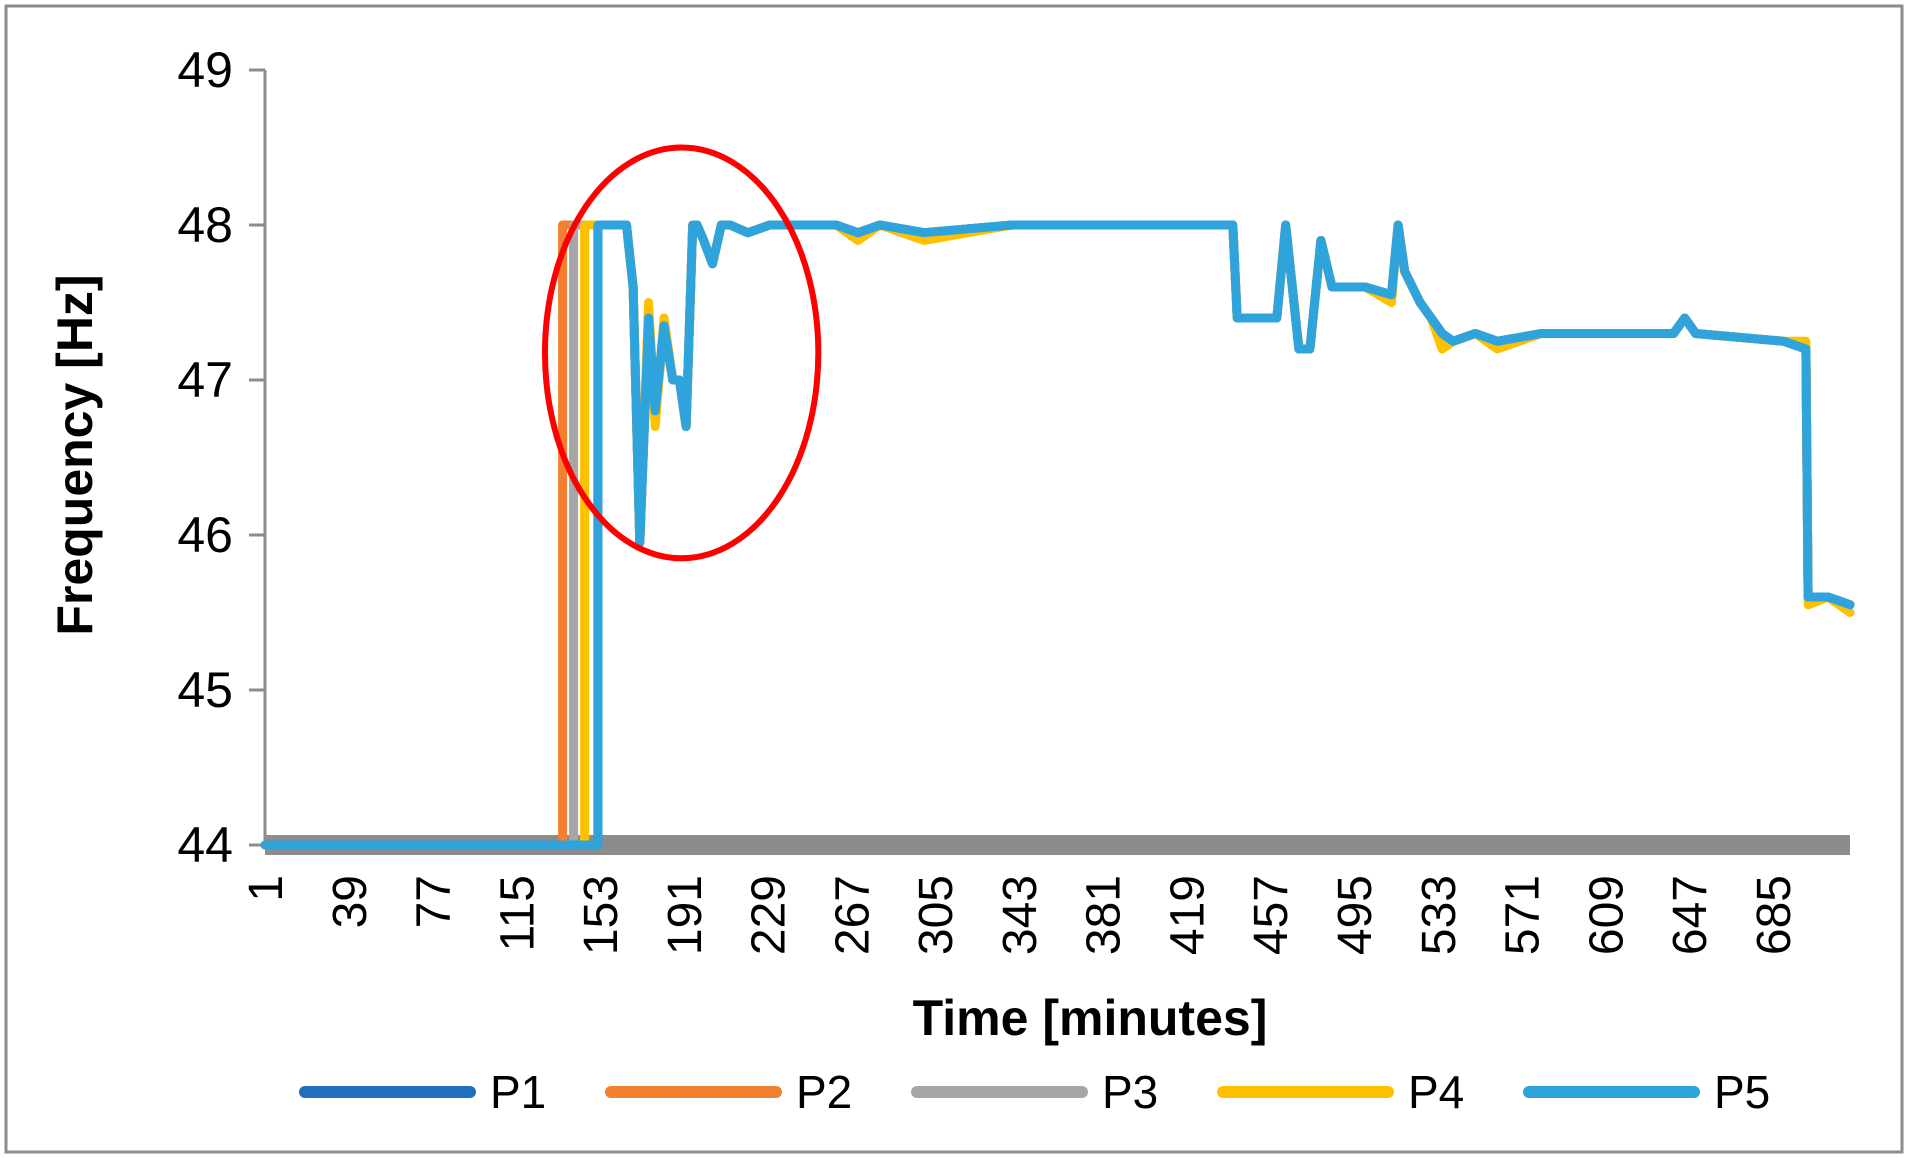 This screenshot has width=1908, height=1158. Describe the element at coordinates (1690, 915) in the screenshot. I see `x-tick-label: 647` at that location.